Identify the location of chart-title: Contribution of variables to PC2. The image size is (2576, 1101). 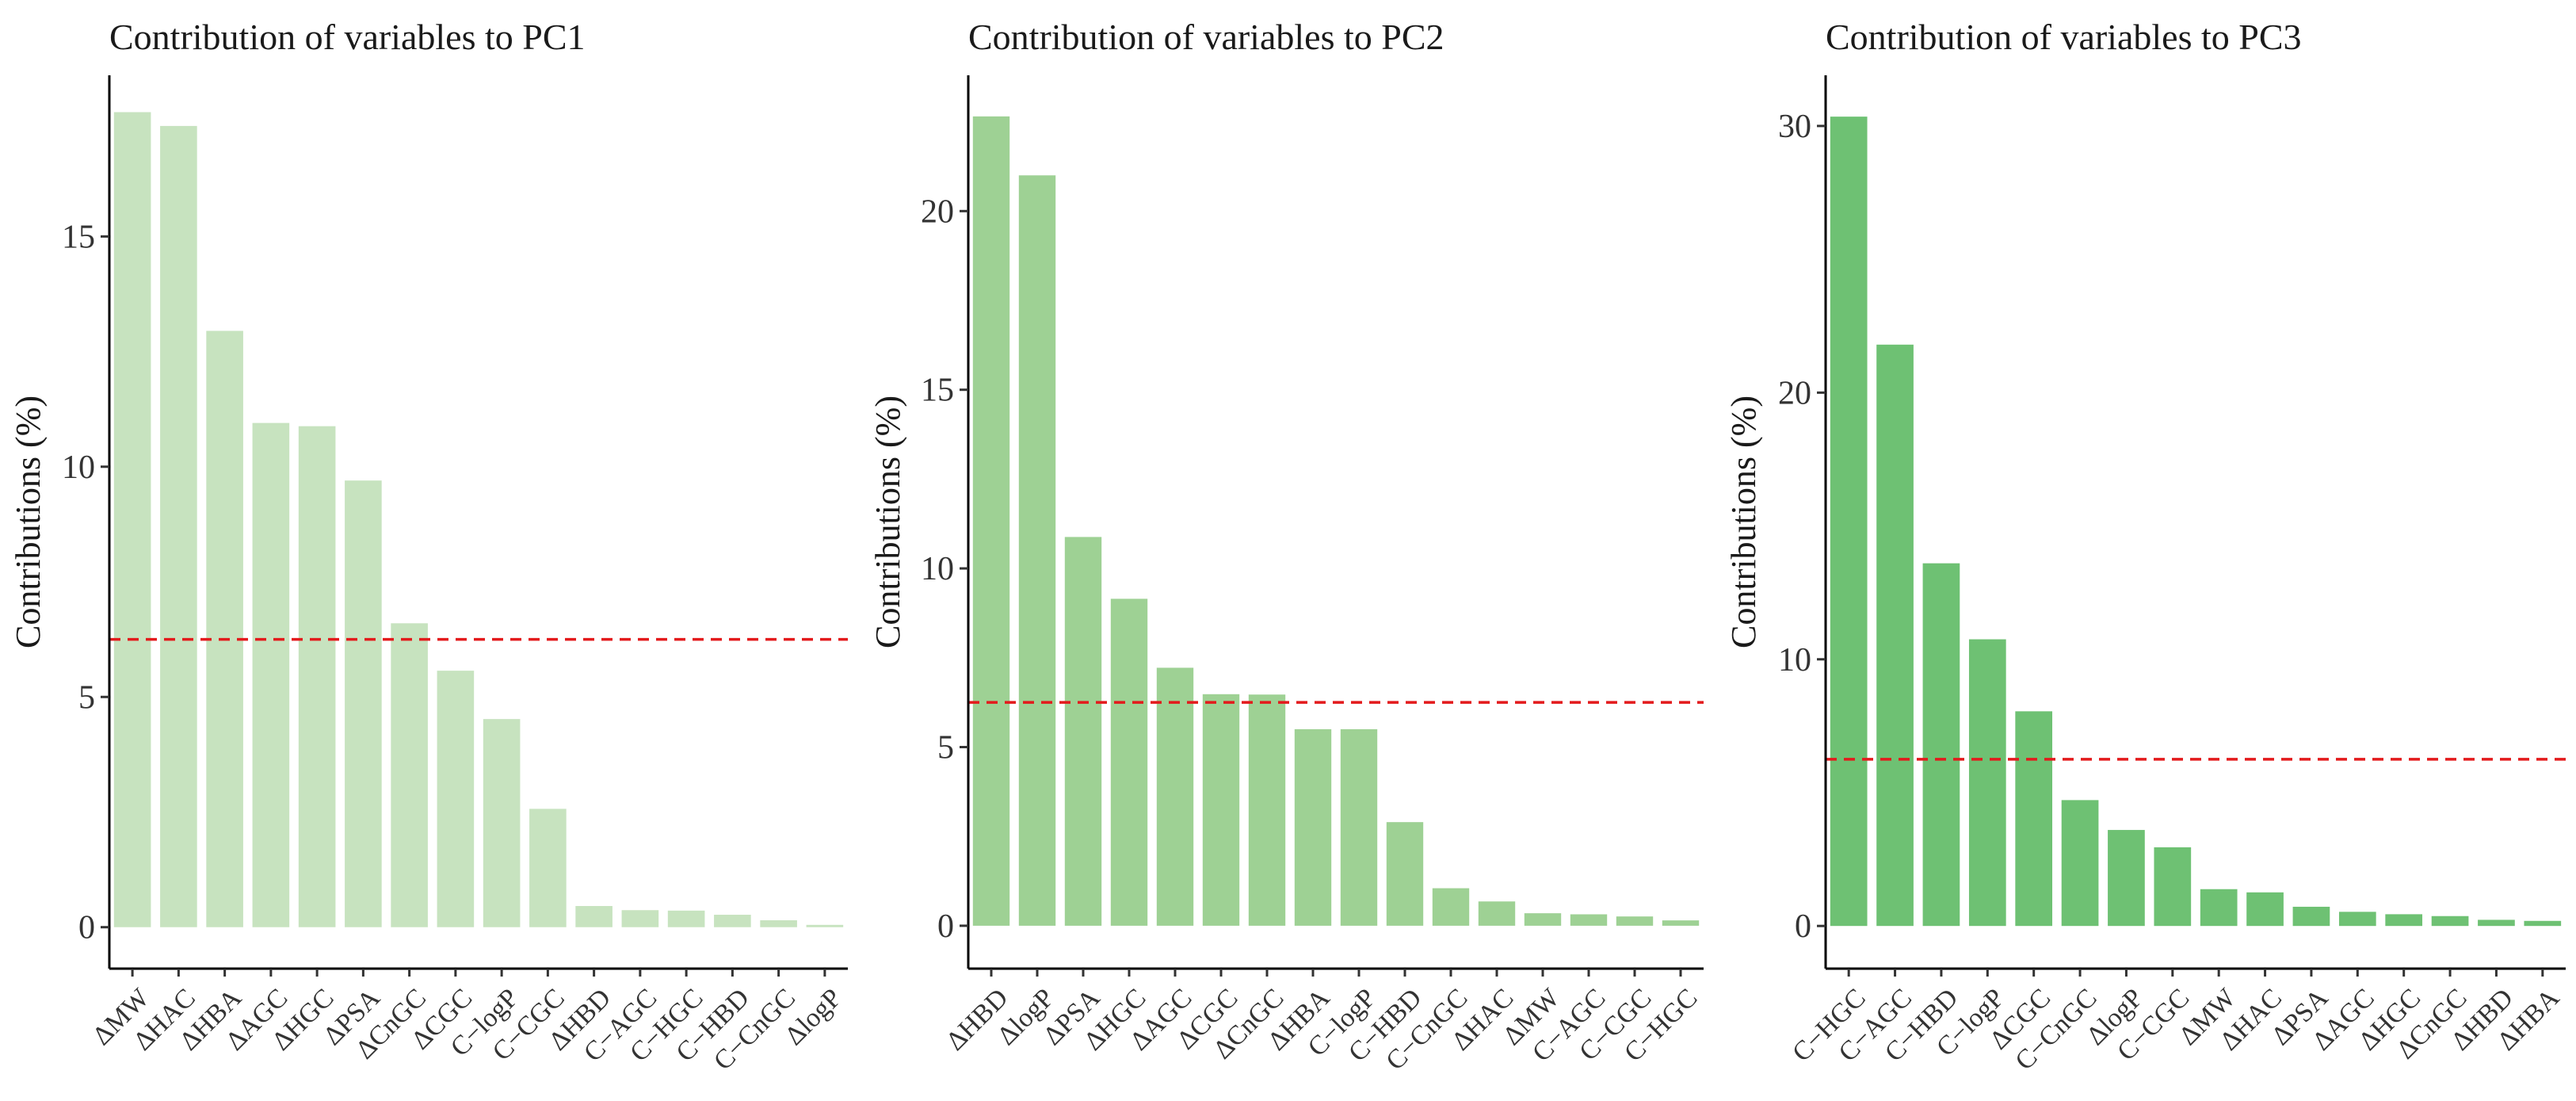
(1206, 37).